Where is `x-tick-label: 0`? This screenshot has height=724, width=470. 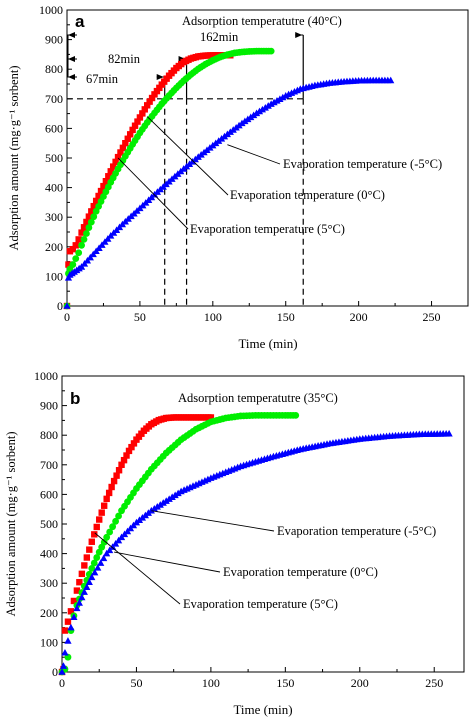 x-tick-label: 0 is located at coordinates (67, 317).